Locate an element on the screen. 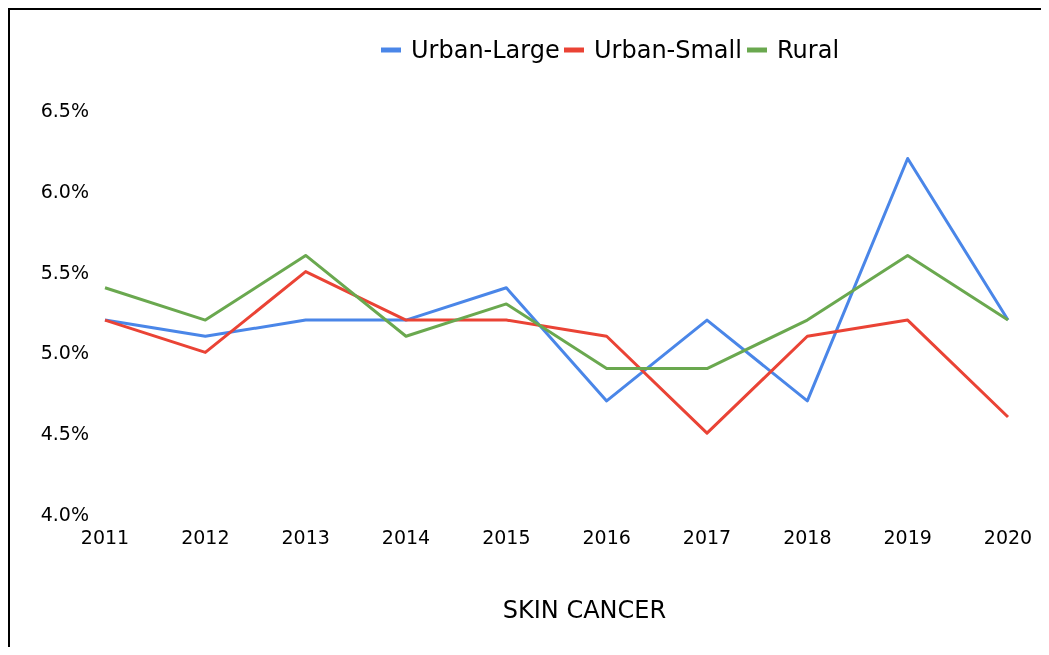 The height and width of the screenshot is (655, 1049). legend-label: Rural is located at coordinates (808, 50).